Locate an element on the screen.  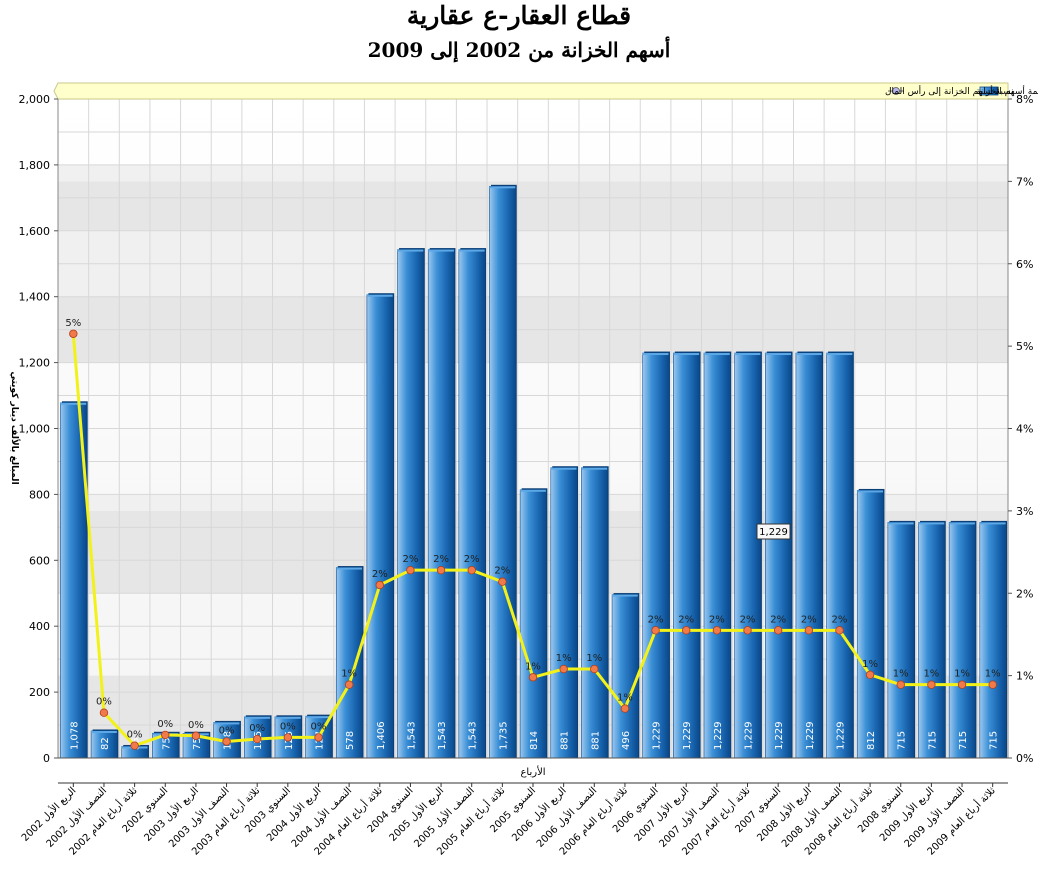
y-tick-label: 0 is located at coordinates (46, 758).